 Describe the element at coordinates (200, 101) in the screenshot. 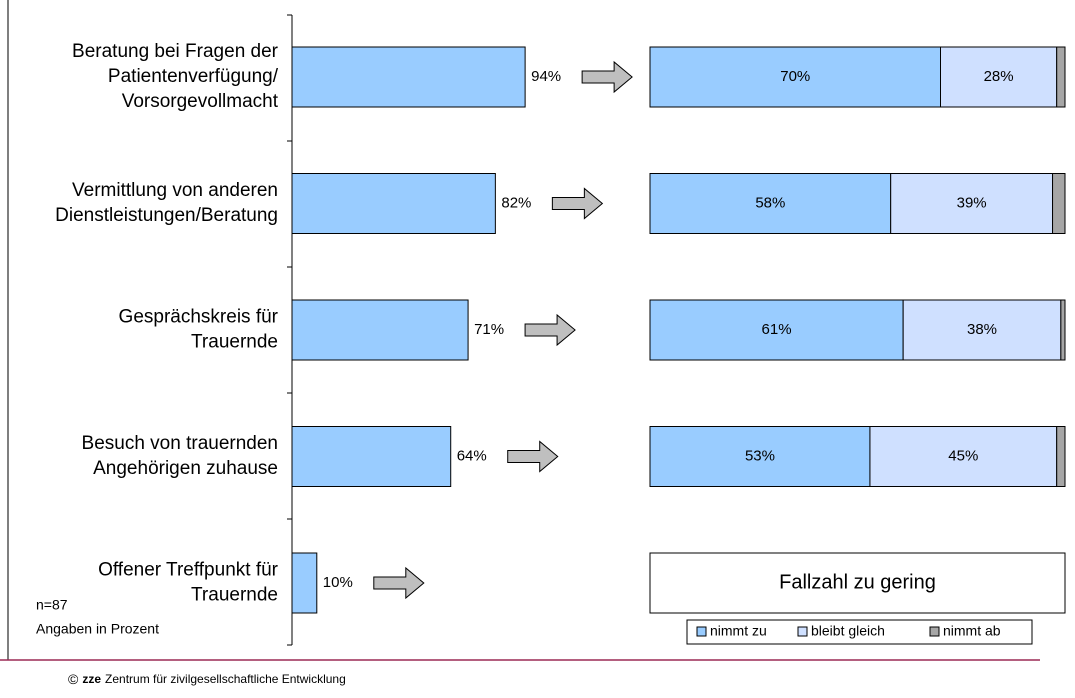

I see `category-label: Vorsorgevollmacht` at that location.